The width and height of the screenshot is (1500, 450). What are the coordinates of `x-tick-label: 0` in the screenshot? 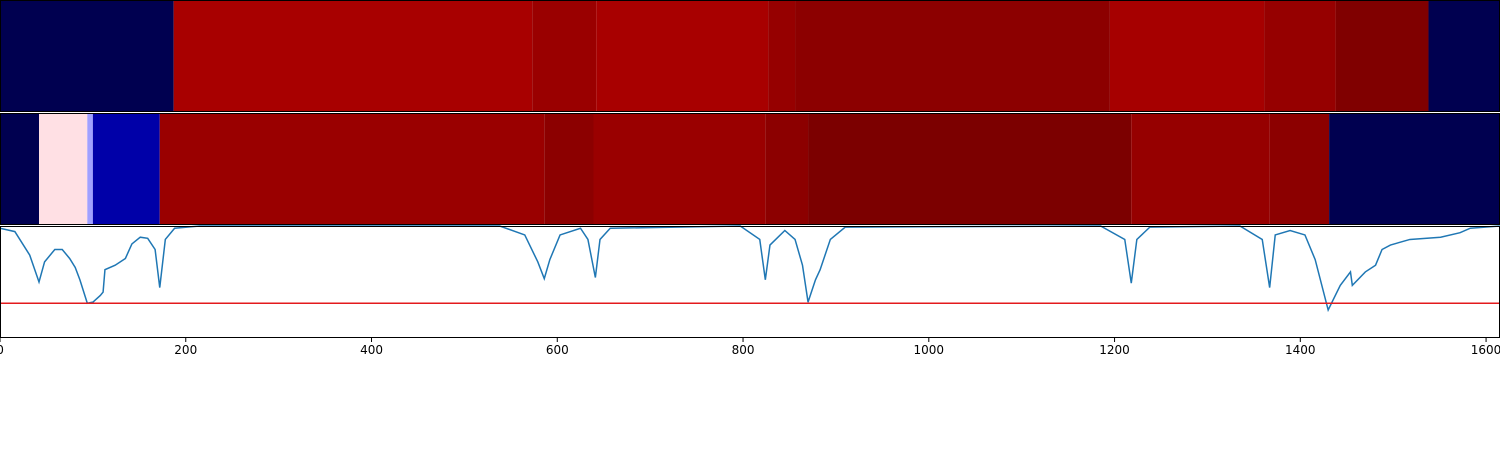 It's located at (2, 350).